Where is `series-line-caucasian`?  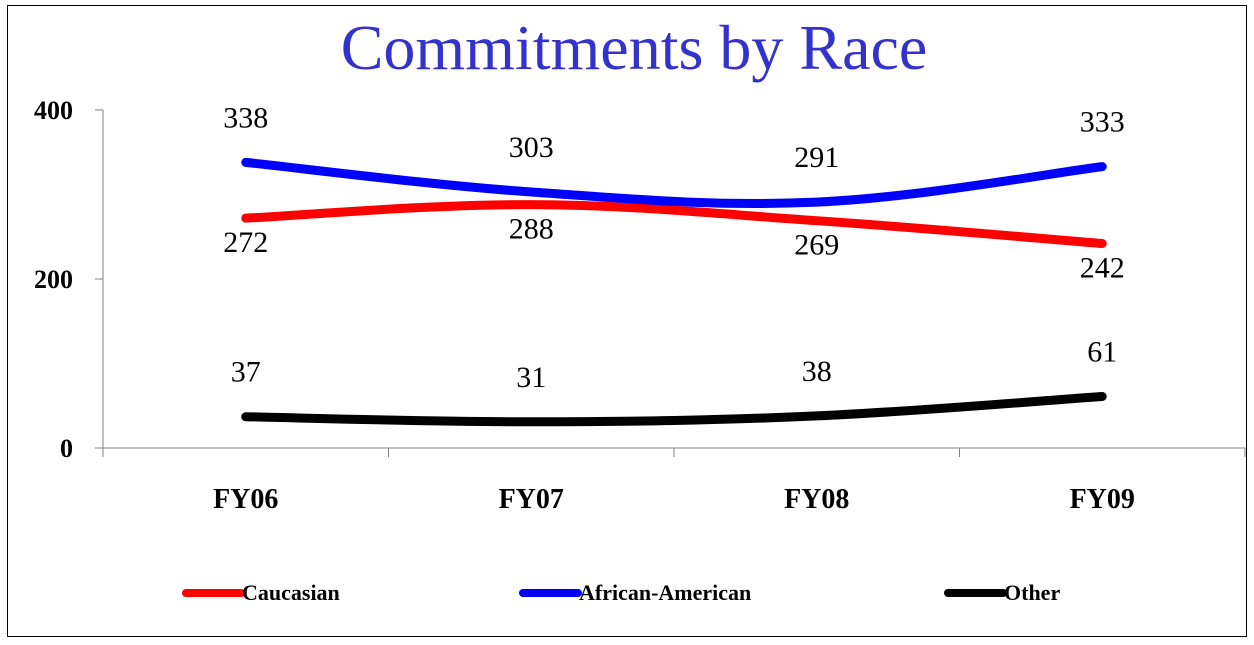
series-line-caucasian is located at coordinates (674, 224).